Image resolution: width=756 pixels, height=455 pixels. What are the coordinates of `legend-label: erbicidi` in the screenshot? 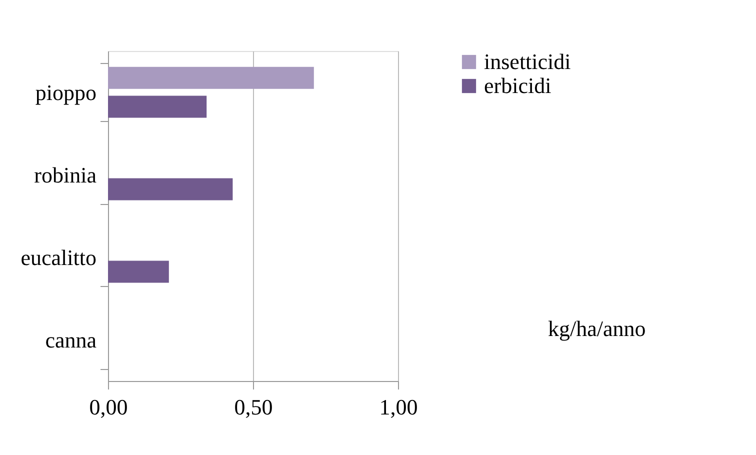 It's located at (518, 85).